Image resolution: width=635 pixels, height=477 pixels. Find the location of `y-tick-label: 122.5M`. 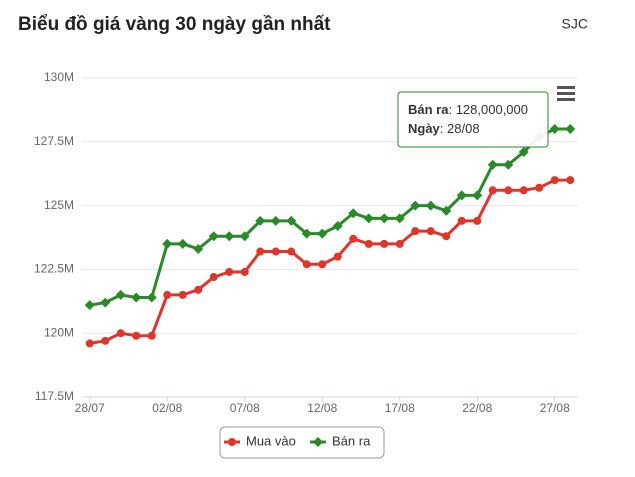

y-tick-label: 122.5M is located at coordinates (54, 269).